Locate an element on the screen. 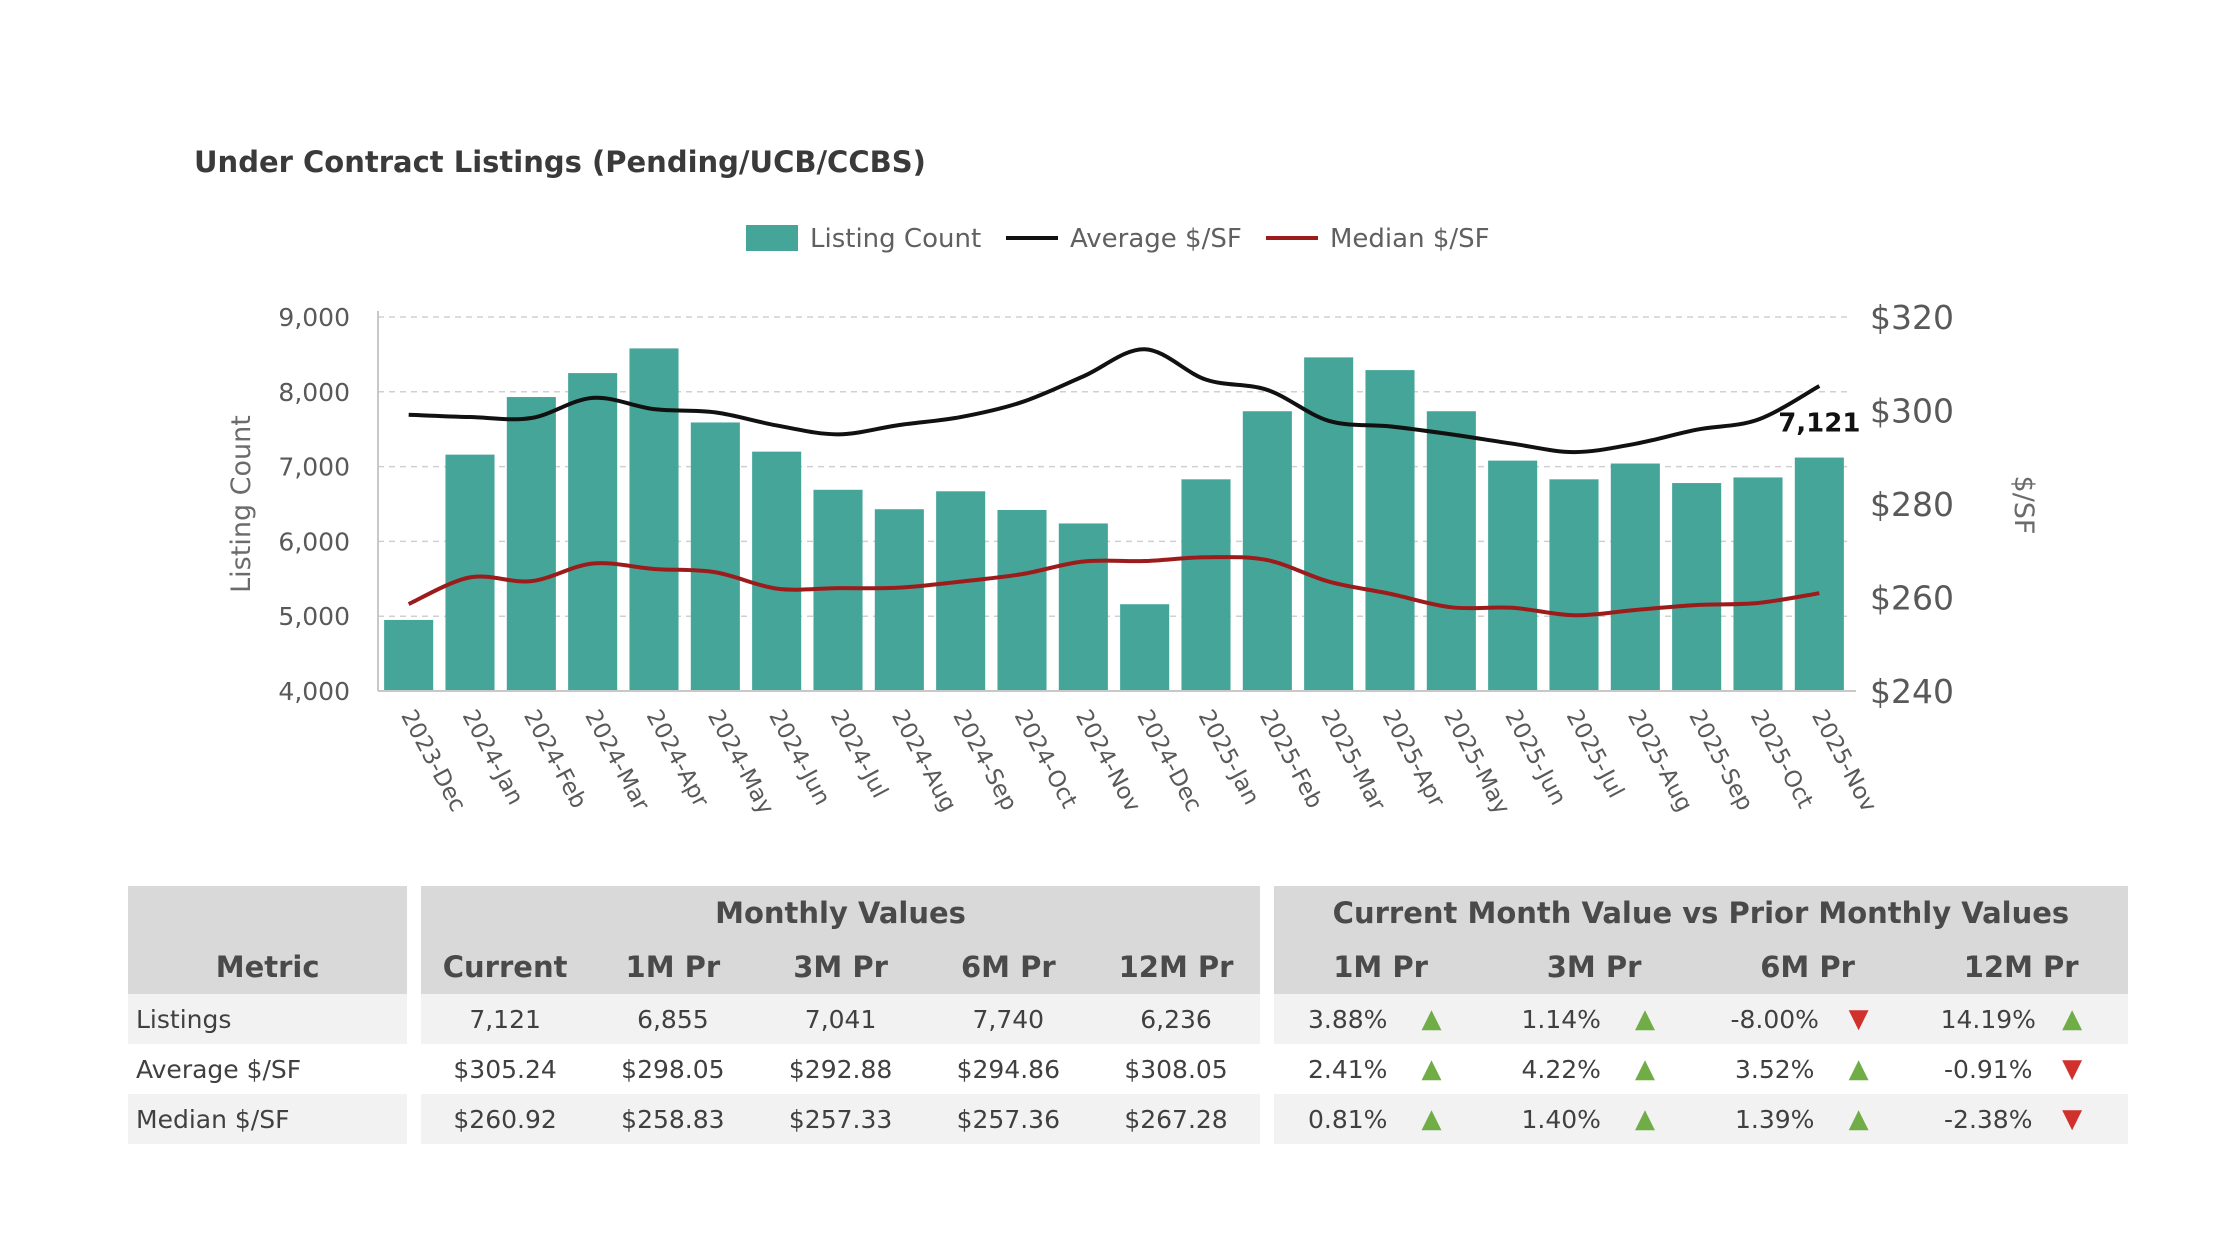  bar-2024-Dec is located at coordinates (1145, 647).